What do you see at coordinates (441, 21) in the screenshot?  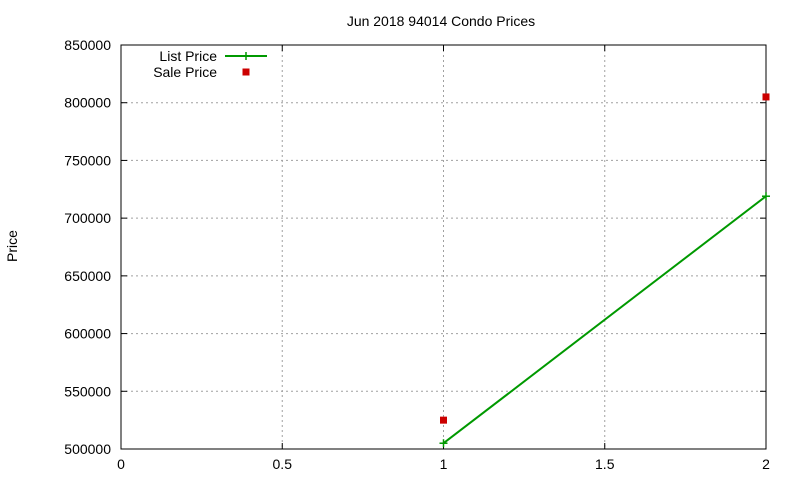 I see `chart-title: Jun 2018 94014 Condo Prices` at bounding box center [441, 21].